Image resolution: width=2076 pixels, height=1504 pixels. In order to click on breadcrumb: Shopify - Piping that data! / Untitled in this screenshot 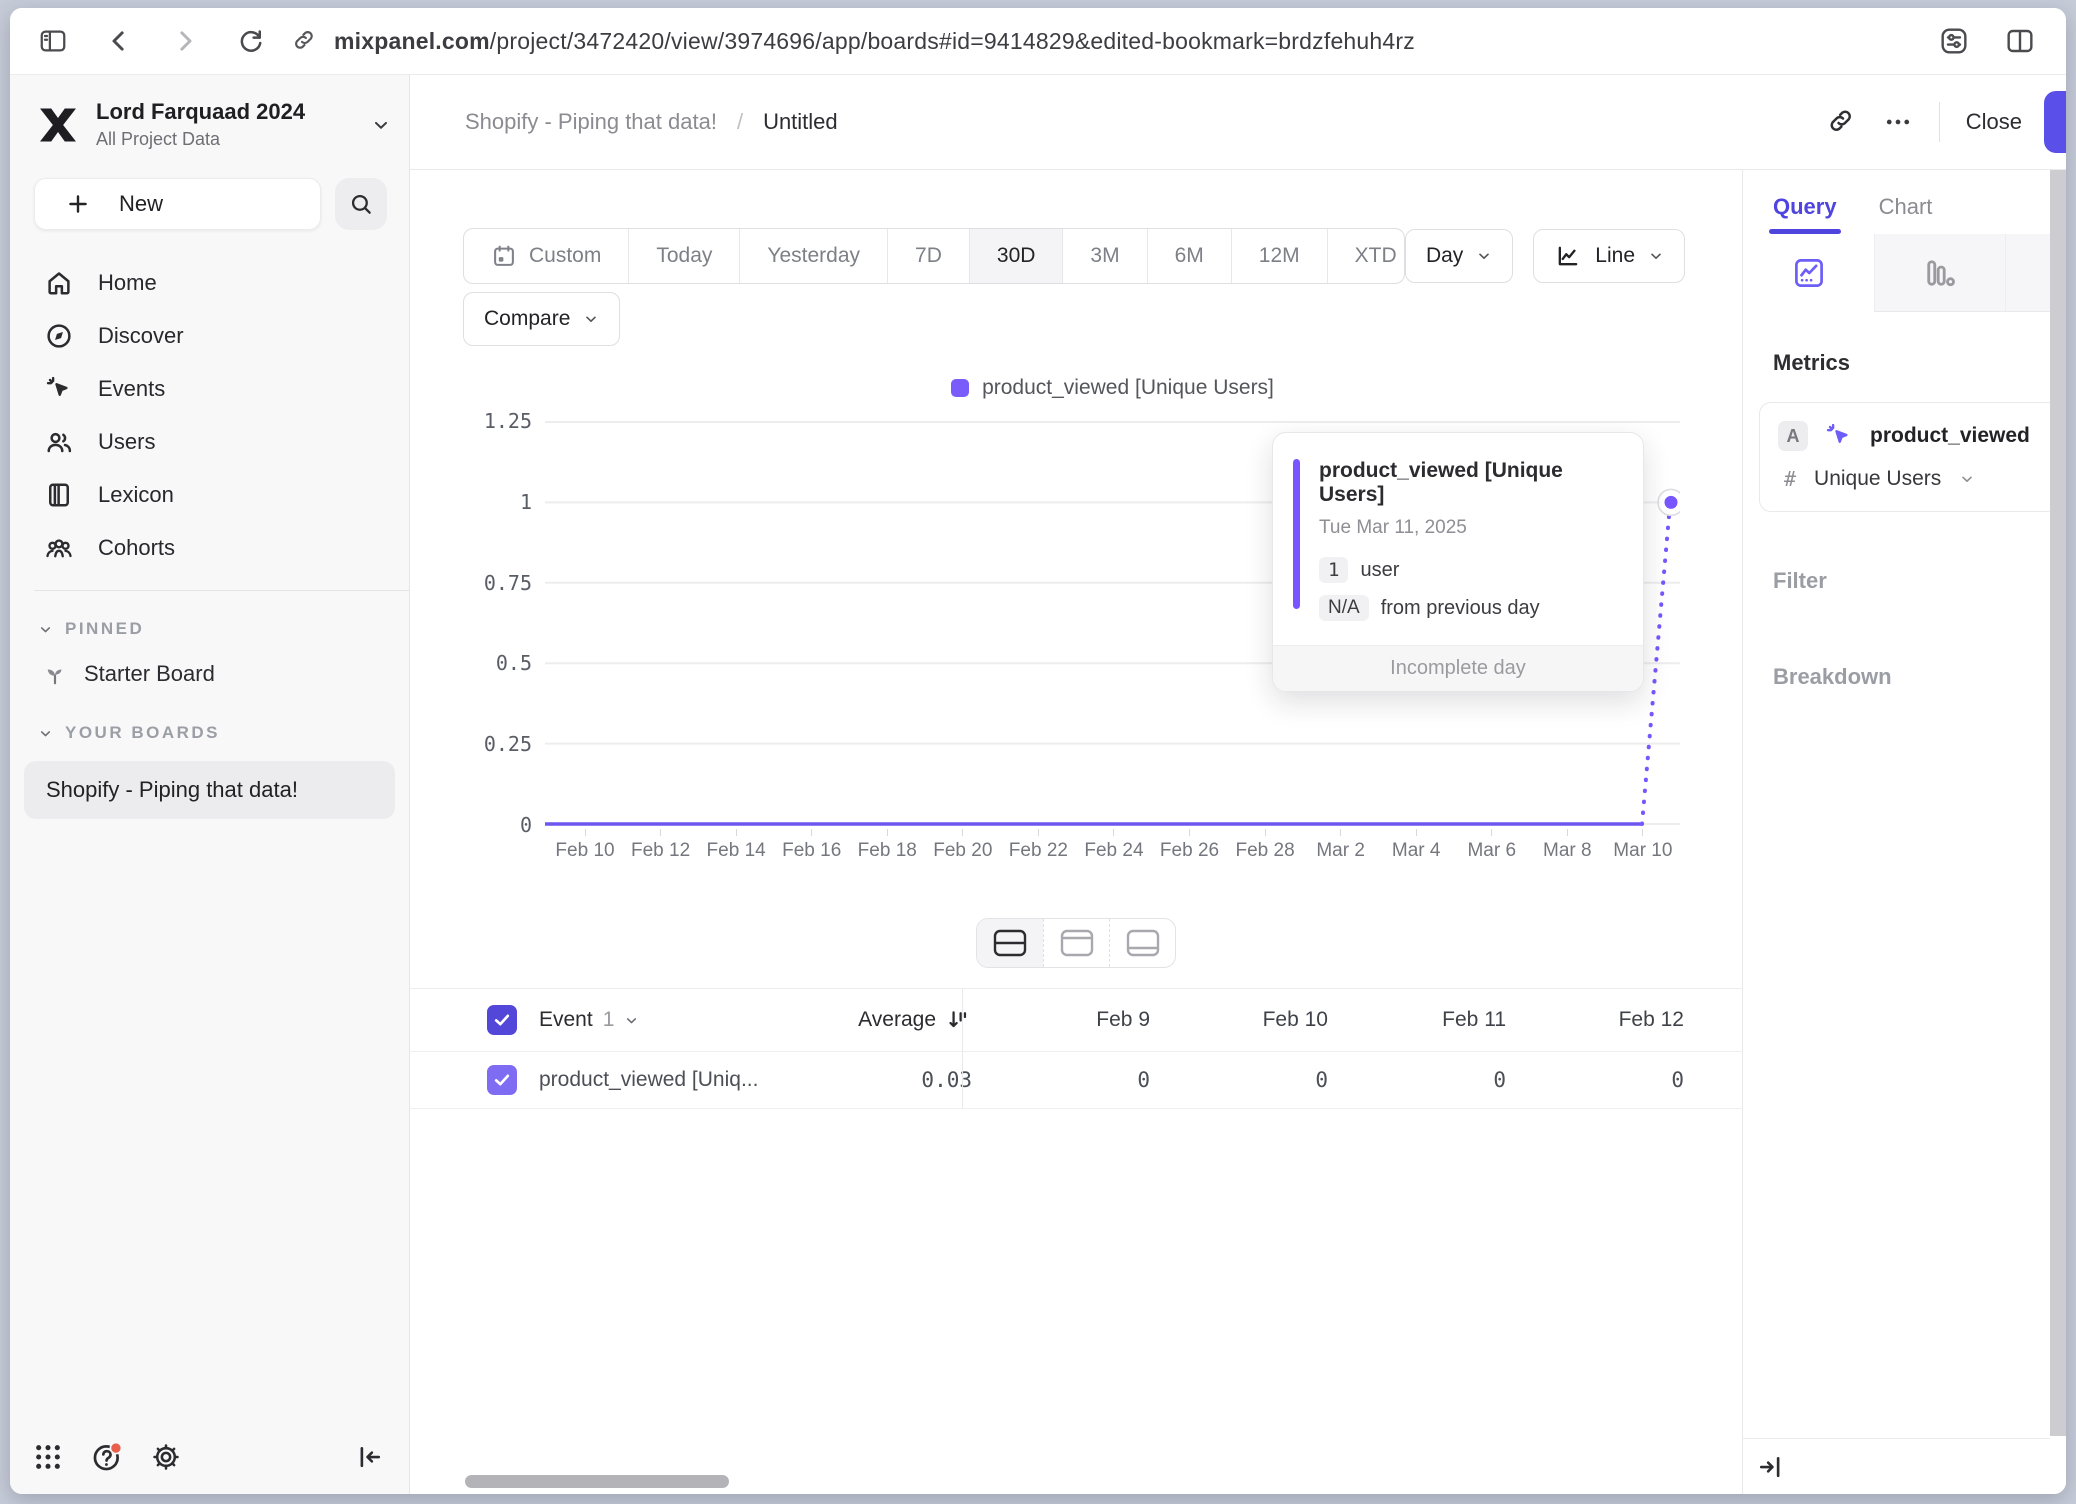, I will do `click(651, 122)`.